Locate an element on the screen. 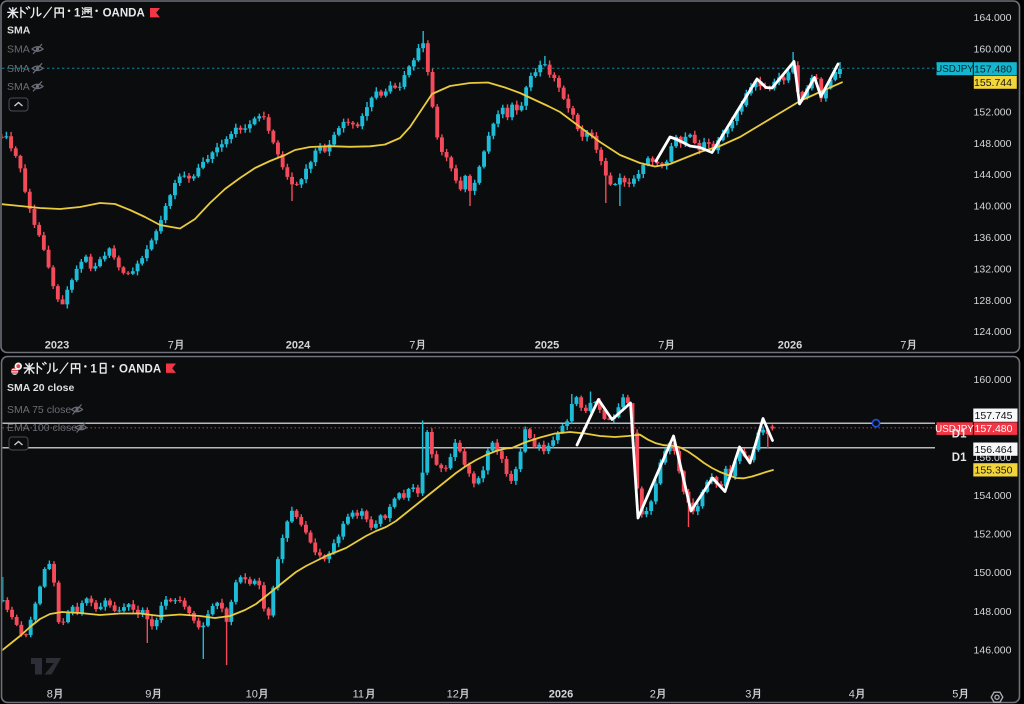 Image resolution: width=1024 pixels, height=704 pixels. svg-text: 128.000 is located at coordinates (993, 301).